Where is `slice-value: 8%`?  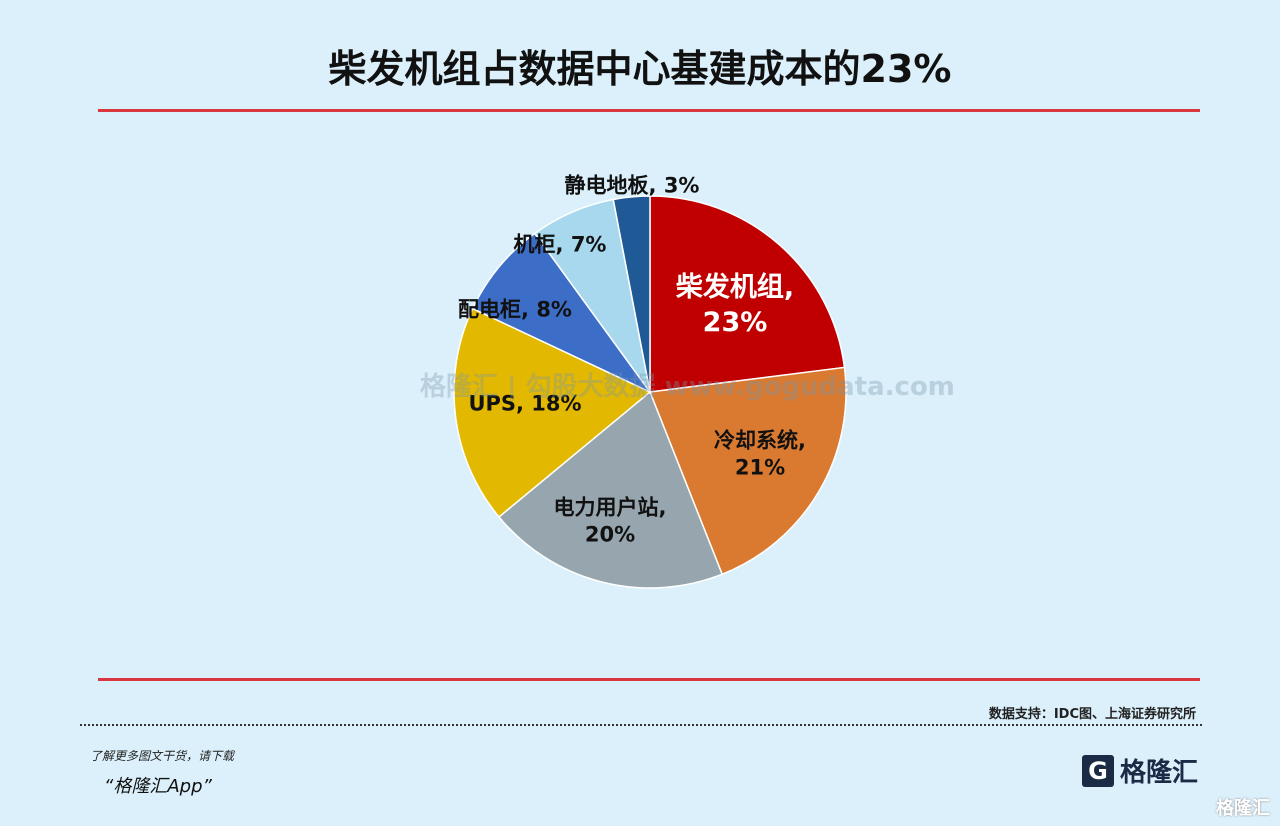
slice-value: 8% is located at coordinates (550, 309).